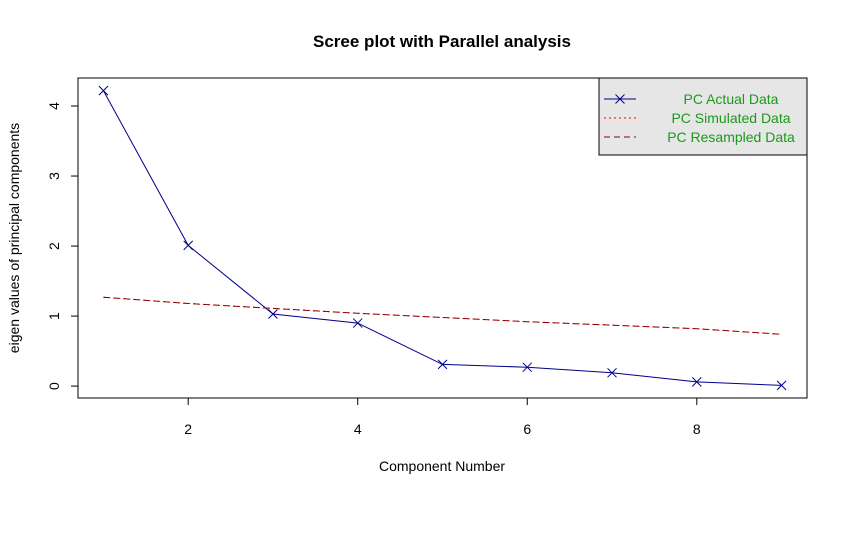 This screenshot has width=848, height=552. What do you see at coordinates (527, 429) in the screenshot?
I see `x-tick-label: 6` at bounding box center [527, 429].